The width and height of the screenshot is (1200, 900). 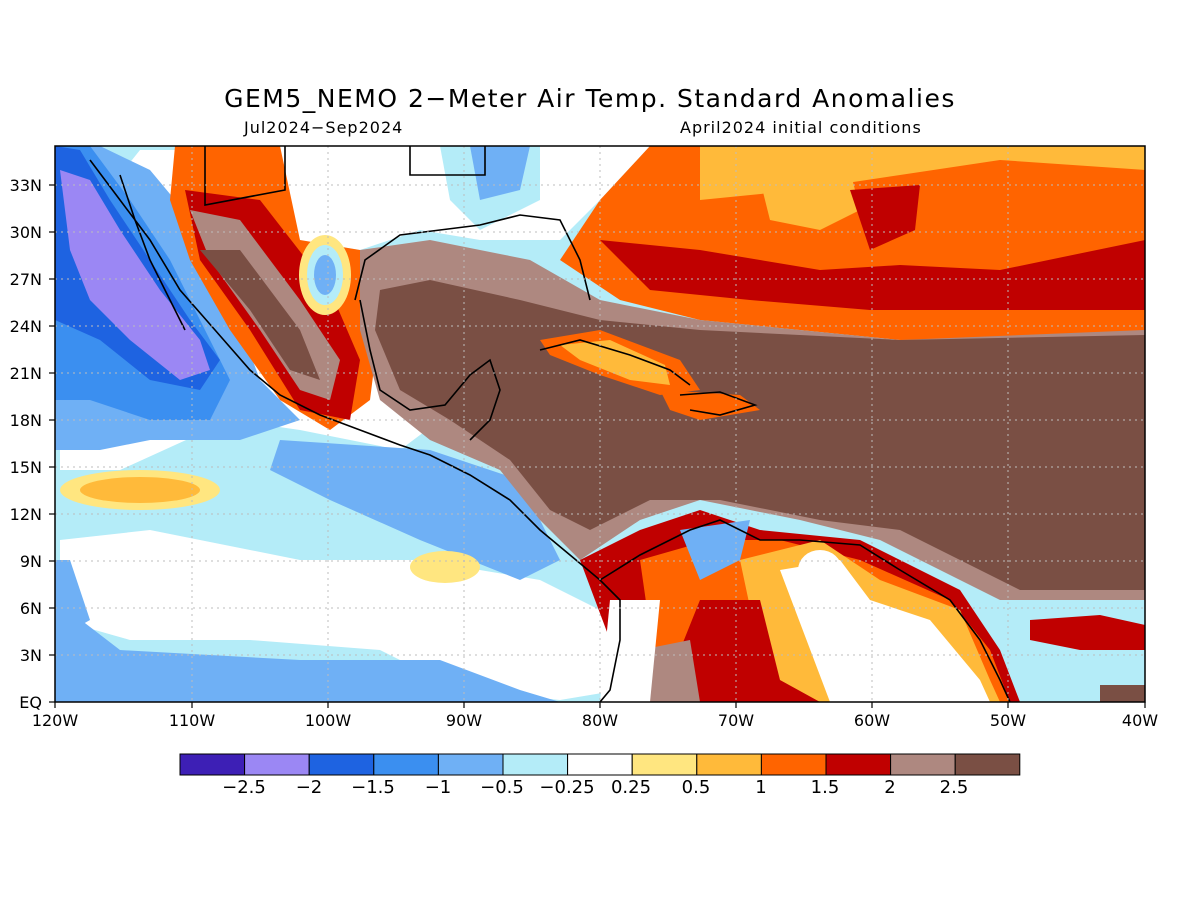 I want to click on lon-axis: 120W 110W 100W 90W 80W 70W 60W 50W 40W, so click(x=595, y=720).